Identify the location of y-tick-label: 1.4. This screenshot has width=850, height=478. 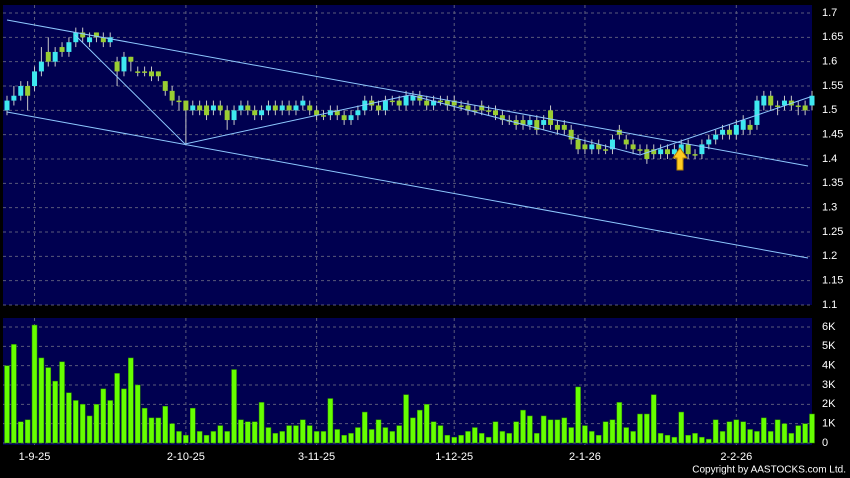
(829, 159).